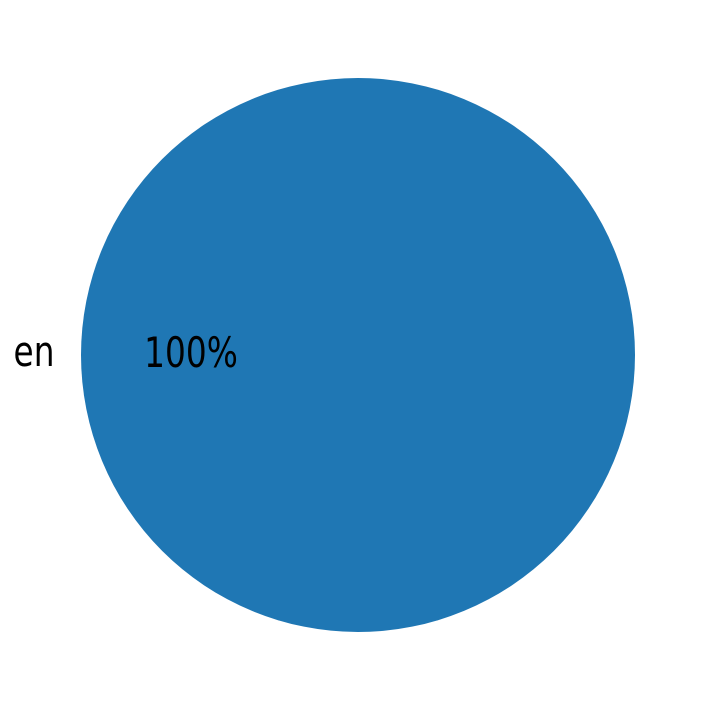  Describe the element at coordinates (33, 351) in the screenshot. I see `slice-label-text: en` at that location.